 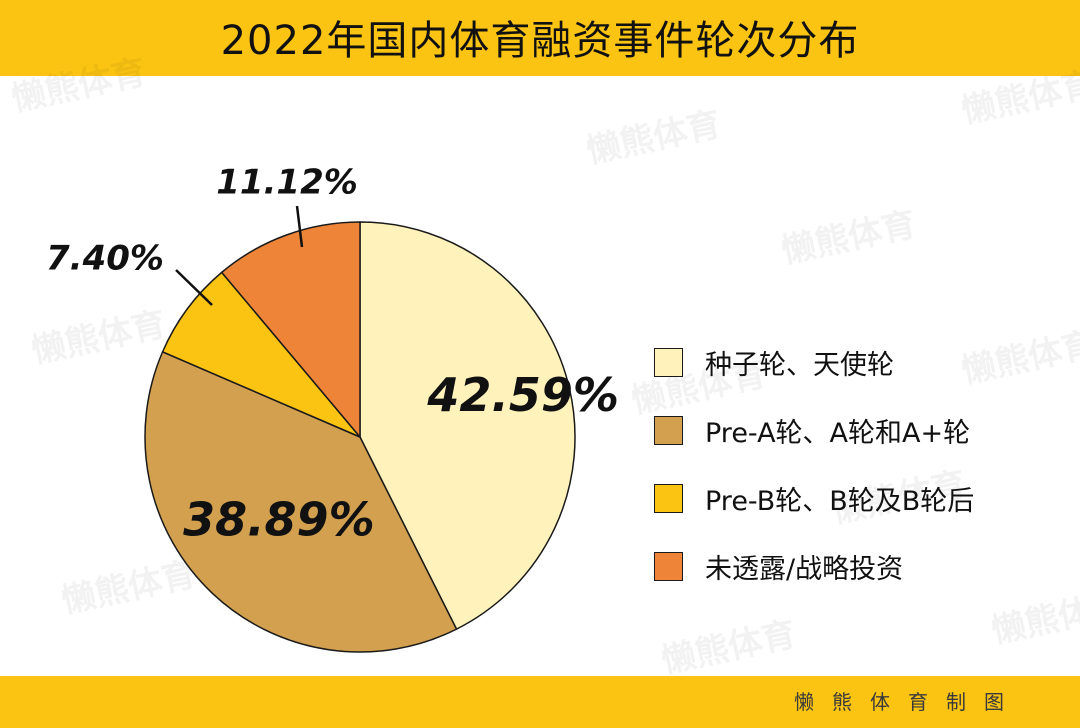 I want to click on slice-label: 7.40%, so click(x=105, y=259).